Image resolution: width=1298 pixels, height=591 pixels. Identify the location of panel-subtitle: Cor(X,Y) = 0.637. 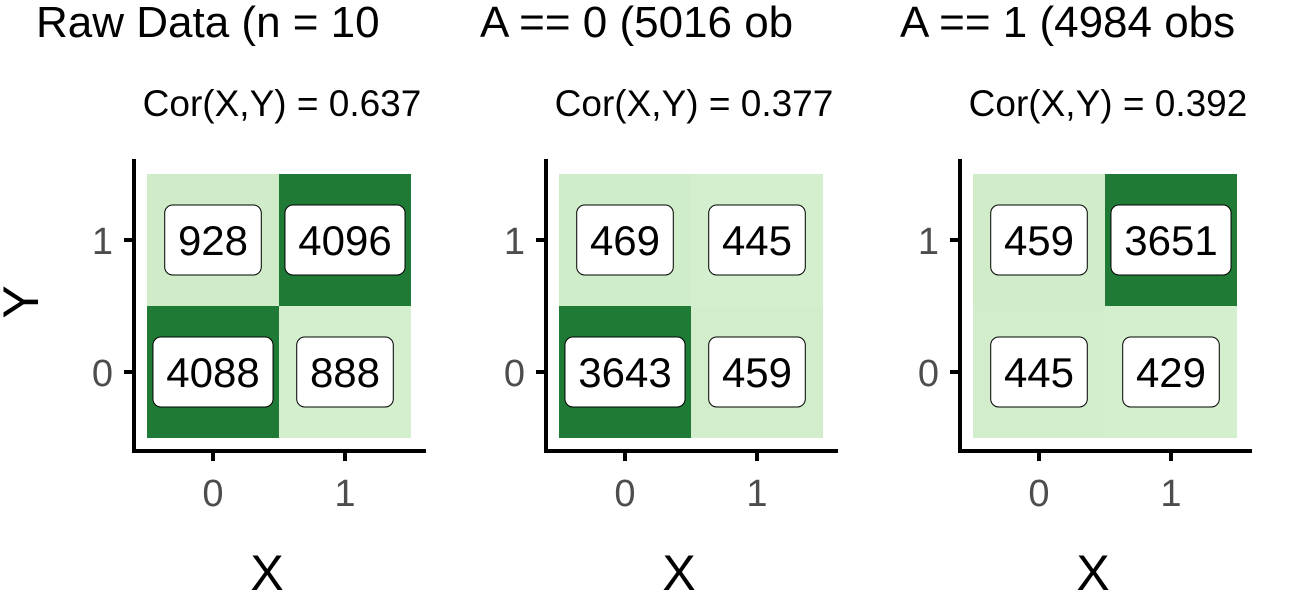
(282, 103).